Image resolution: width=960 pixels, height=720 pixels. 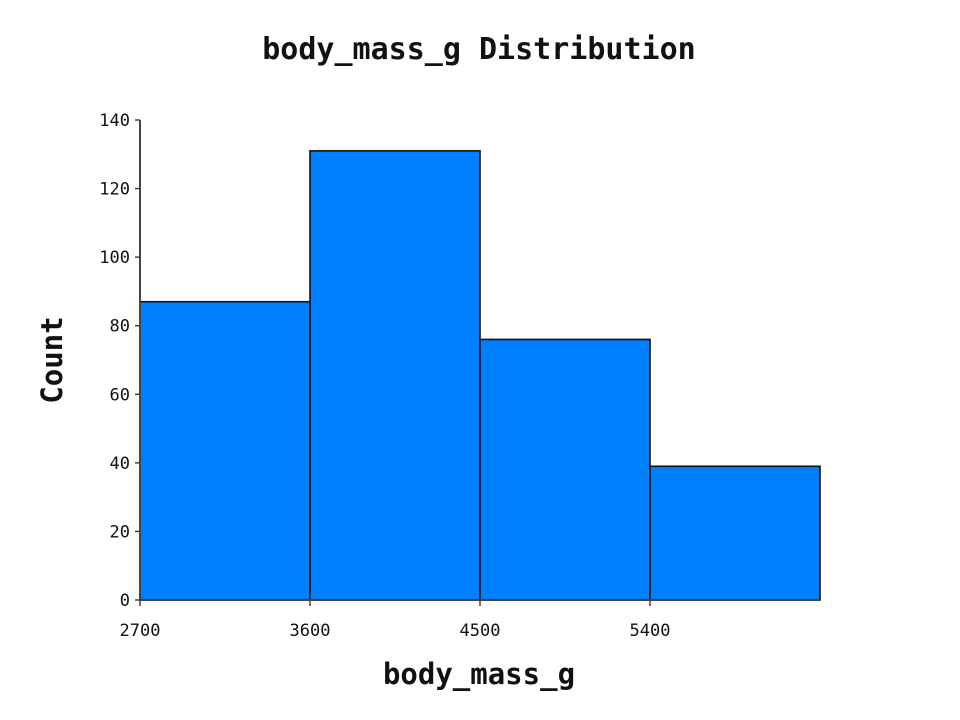 What do you see at coordinates (310, 631) in the screenshot?
I see `x-tick-label: 3600` at bounding box center [310, 631].